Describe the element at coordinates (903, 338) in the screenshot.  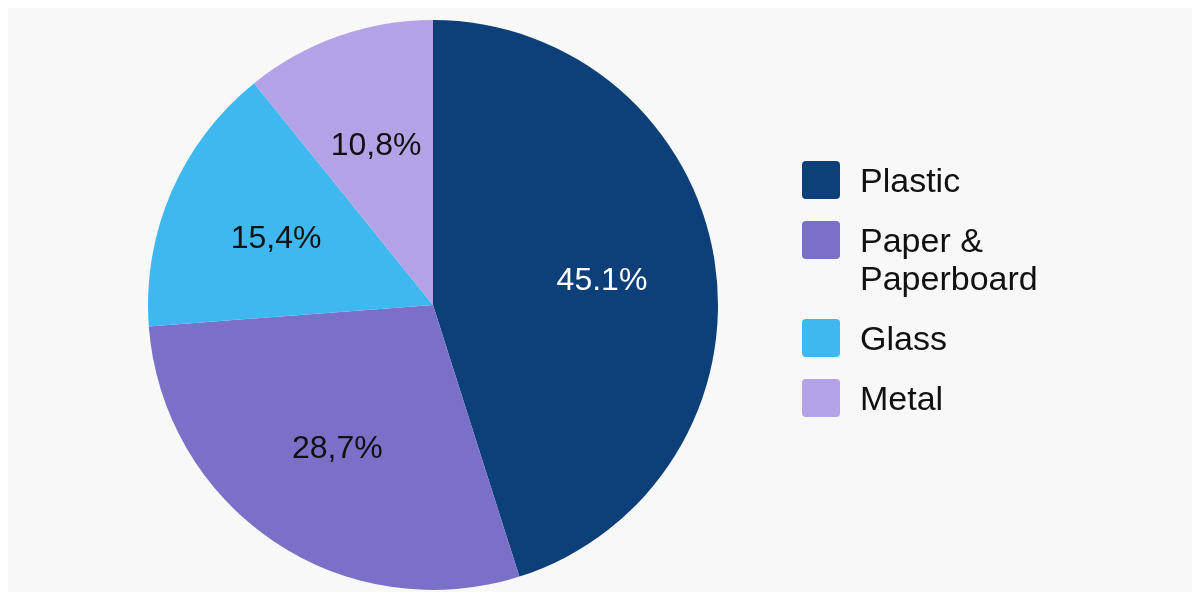
I see `legend-label: Glass` at that location.